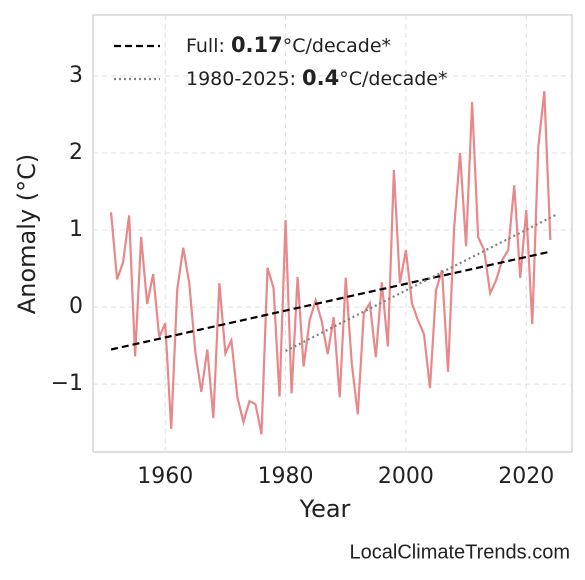 This screenshot has height=580, width=585. I want to click on y-tick-label: 3, so click(76, 75).